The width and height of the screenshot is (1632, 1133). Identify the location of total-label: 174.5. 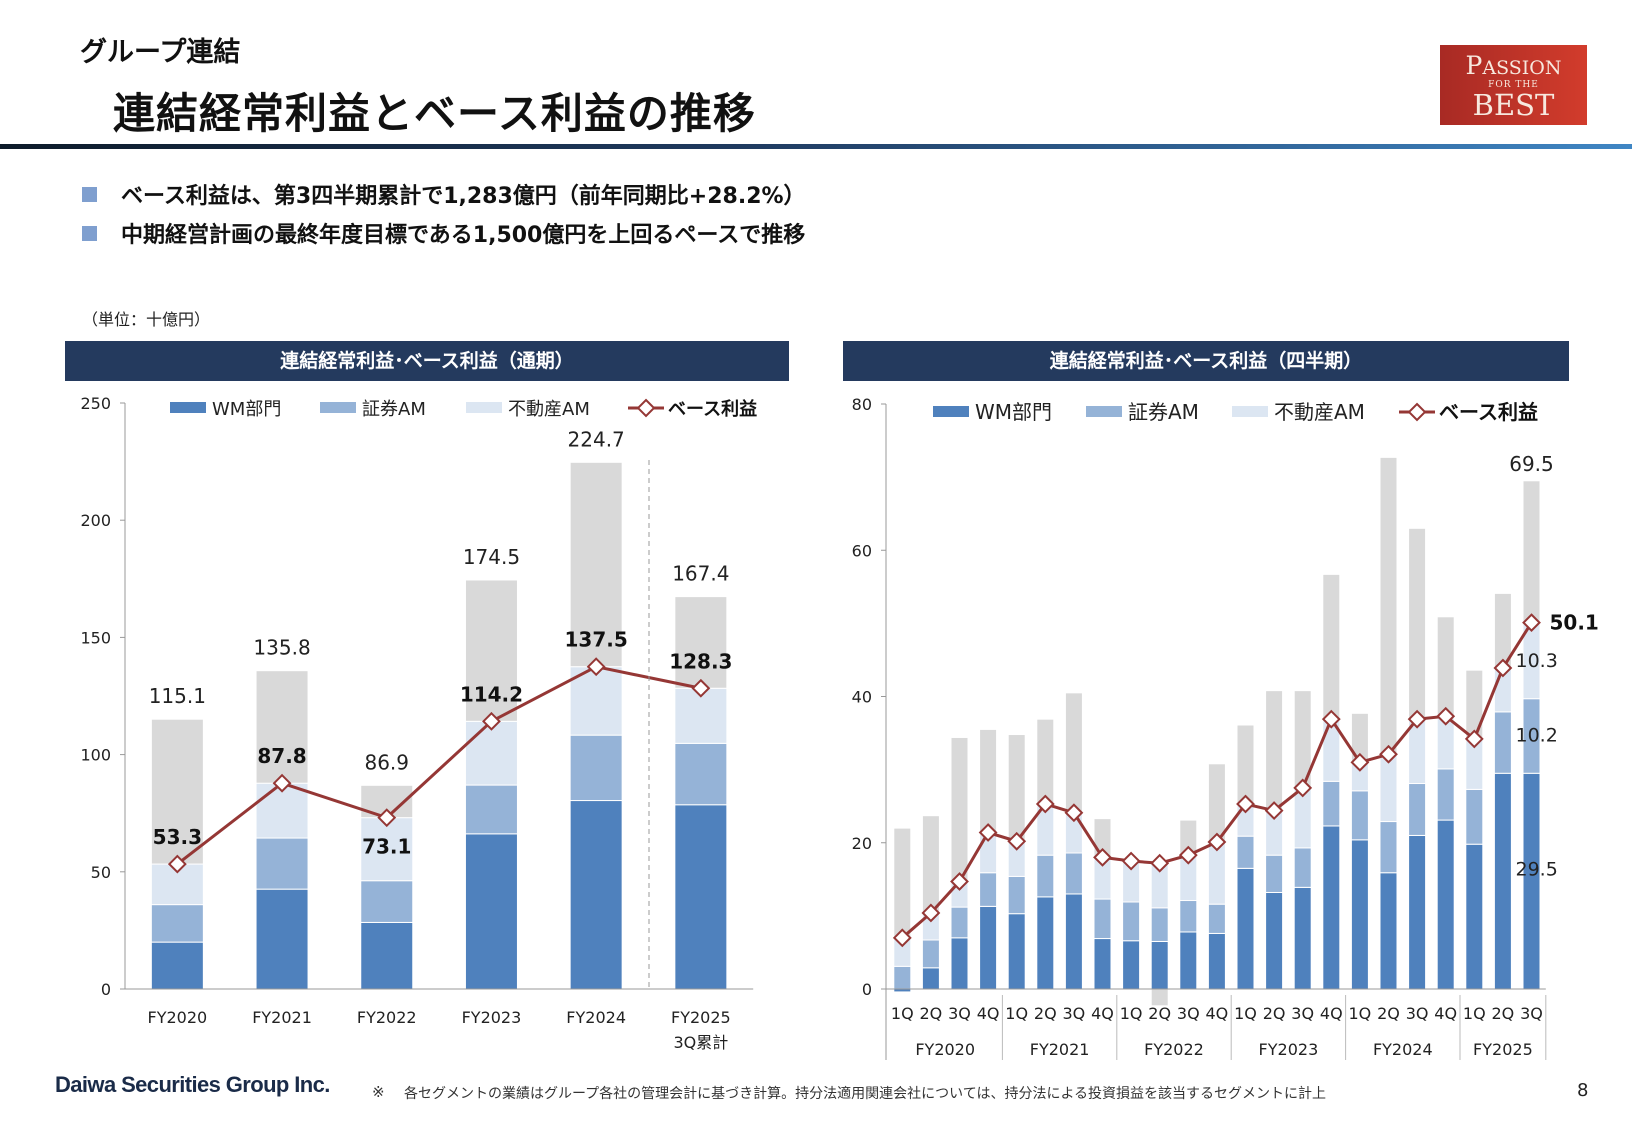
(491, 557).